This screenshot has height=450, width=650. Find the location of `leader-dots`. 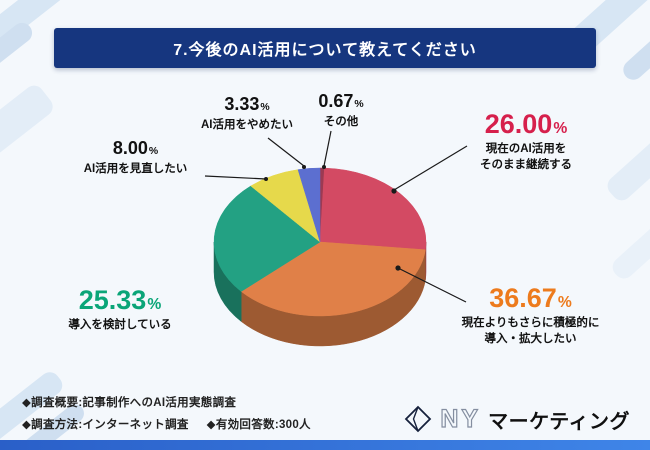

leader-dots is located at coordinates (332, 218).